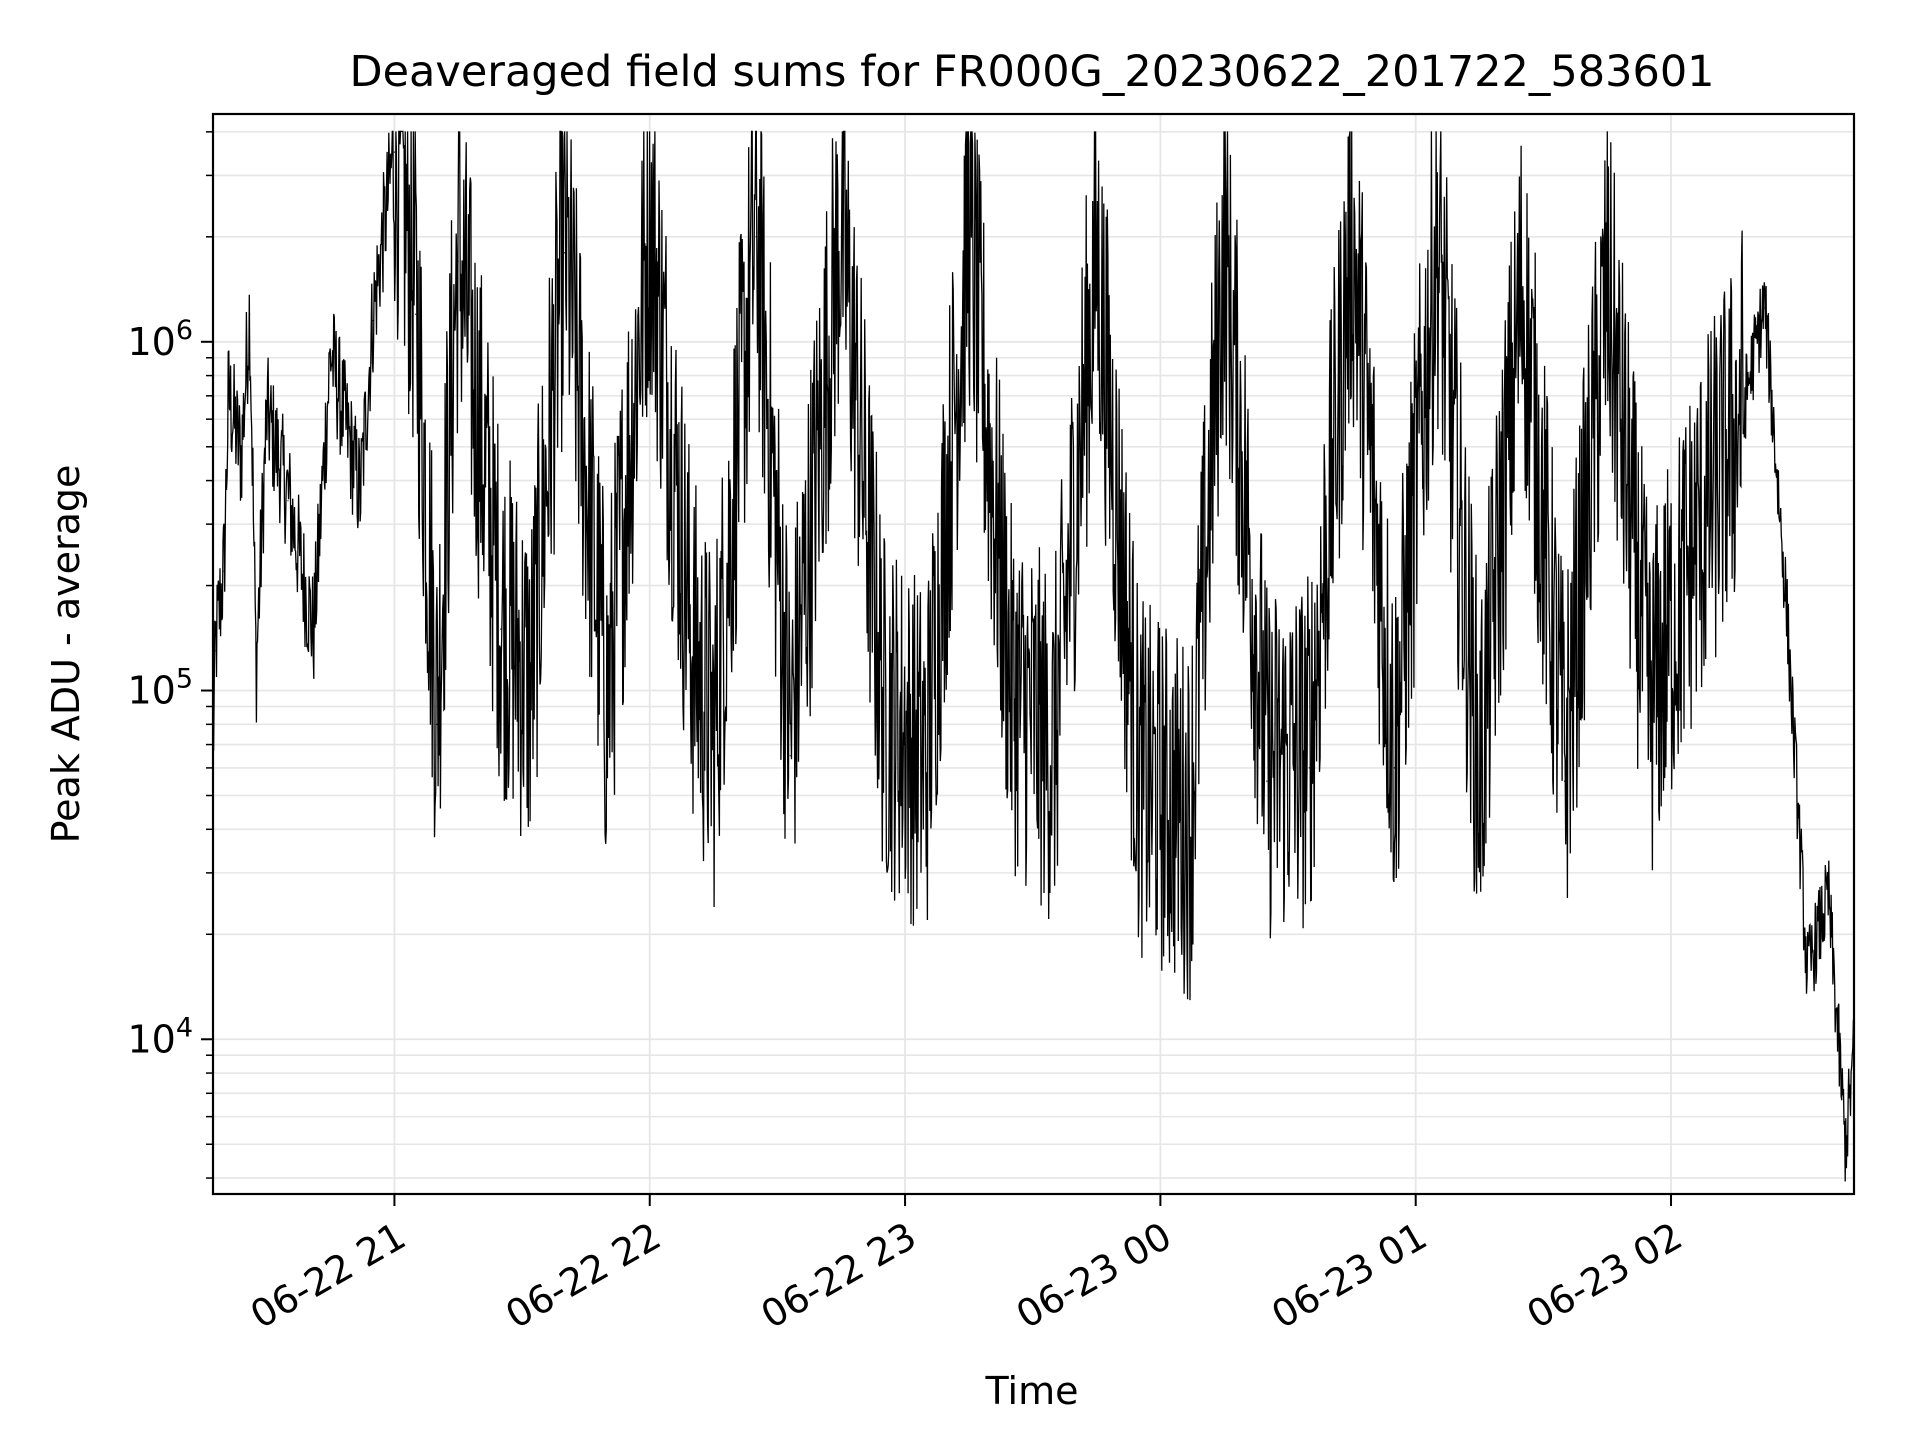 The height and width of the screenshot is (1440, 1920). What do you see at coordinates (583, 1276) in the screenshot?
I see `x-tick-label: 06-22 22` at bounding box center [583, 1276].